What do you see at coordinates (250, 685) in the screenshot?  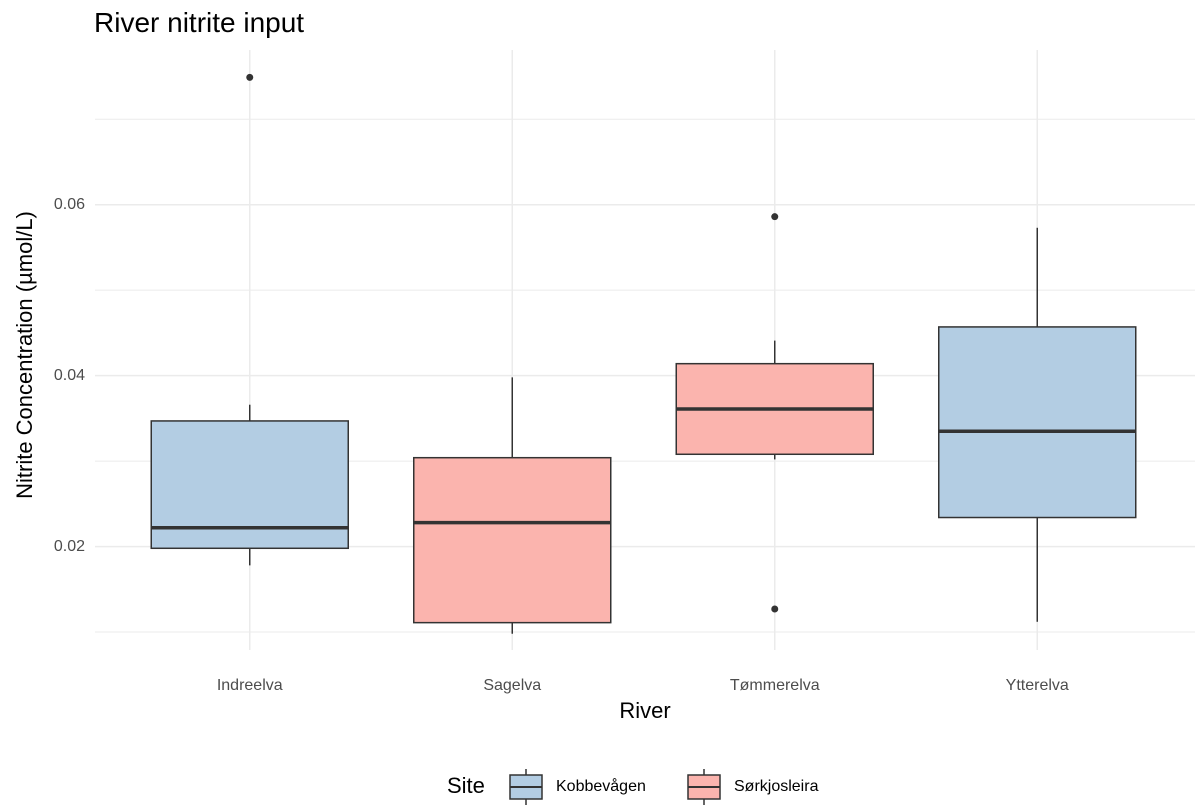 I see `x-tick-label: Indreelva` at bounding box center [250, 685].